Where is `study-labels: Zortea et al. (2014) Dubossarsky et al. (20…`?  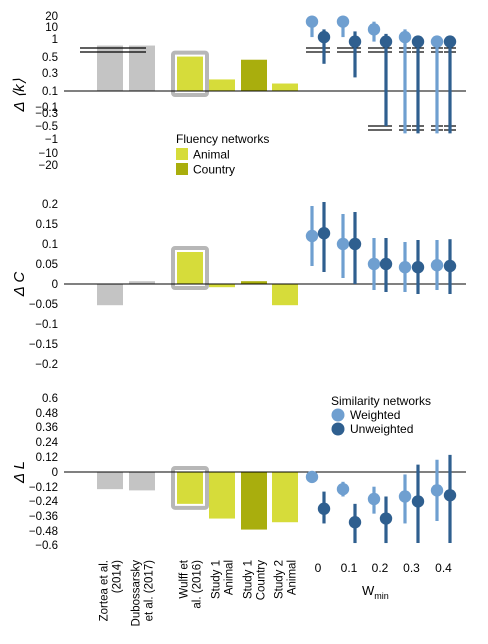 study-labels: Zortea et al. (2014) Dubossarsky et al. (20… is located at coordinates (199, 592).